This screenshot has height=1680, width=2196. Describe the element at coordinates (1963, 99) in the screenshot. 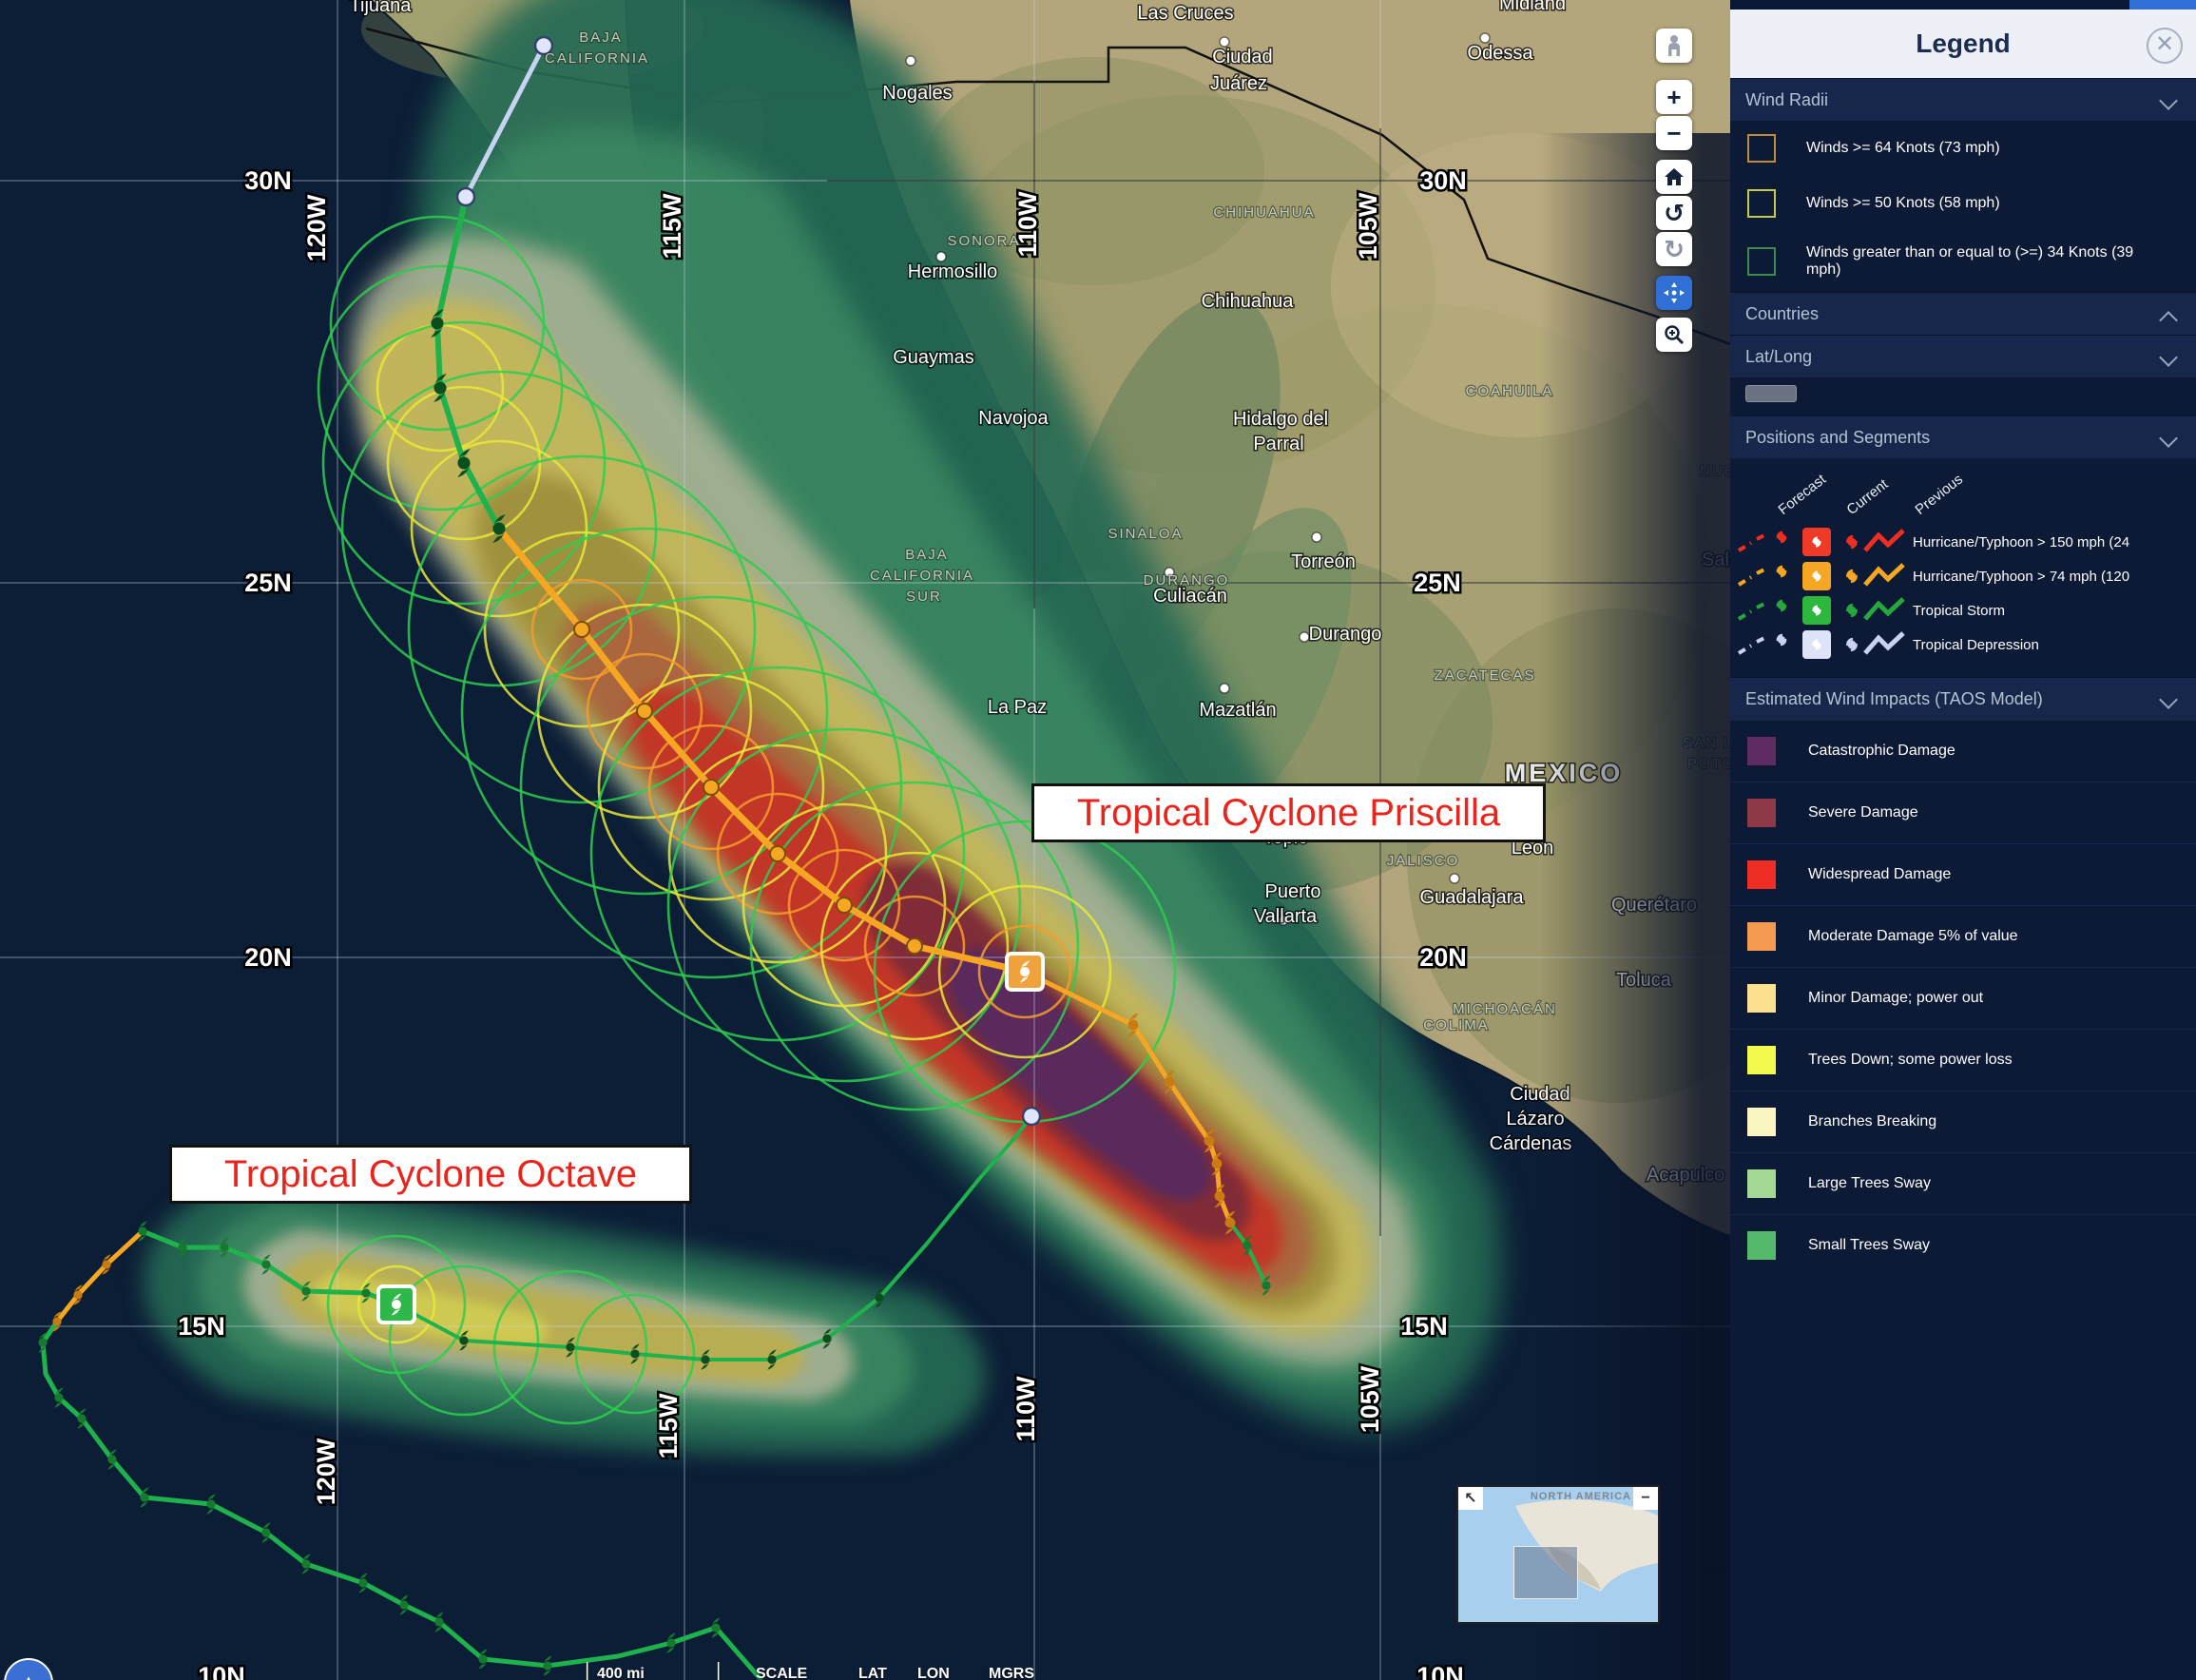

I see `section-wind-radii: Wind Radii` at that location.